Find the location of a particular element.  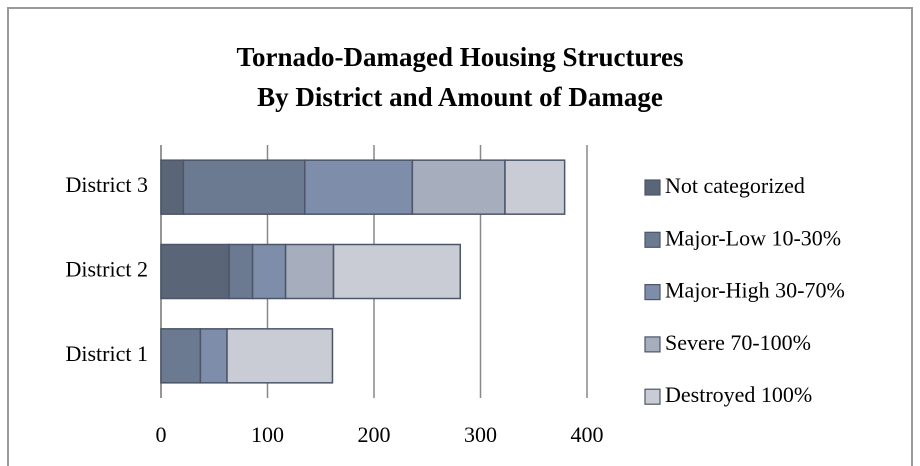

legend-label: Destroyed 100% is located at coordinates (738, 394).